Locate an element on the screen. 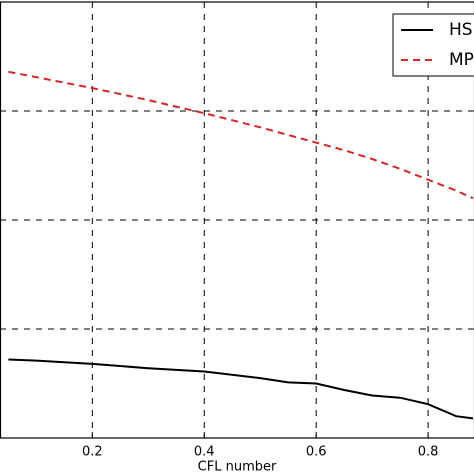 Image resolution: width=474 pixels, height=474 pixels. x-axis-label: CFL number is located at coordinates (237, 467).